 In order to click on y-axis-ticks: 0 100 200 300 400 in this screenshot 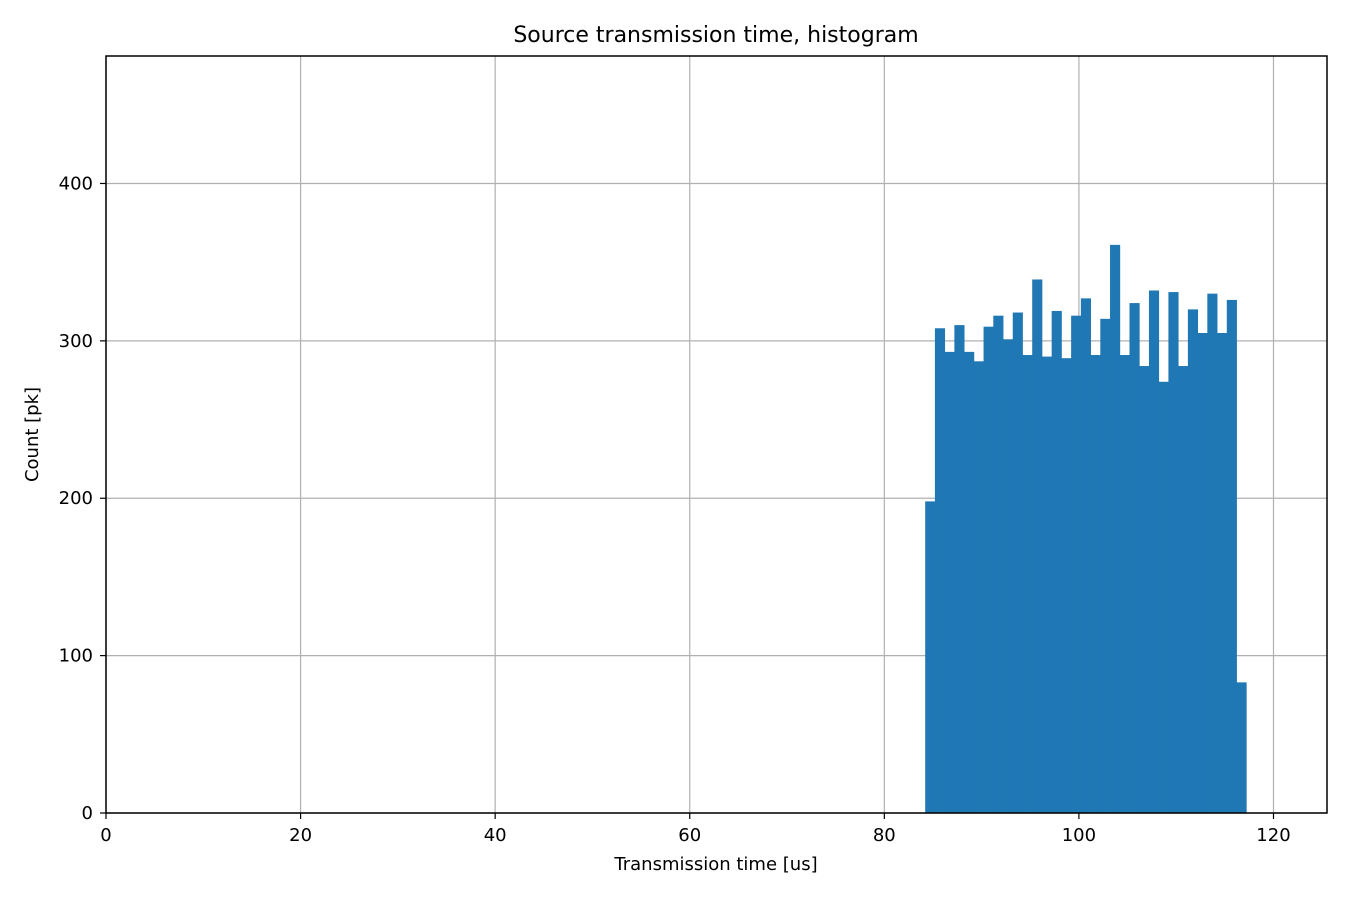, I will do `click(82, 498)`.